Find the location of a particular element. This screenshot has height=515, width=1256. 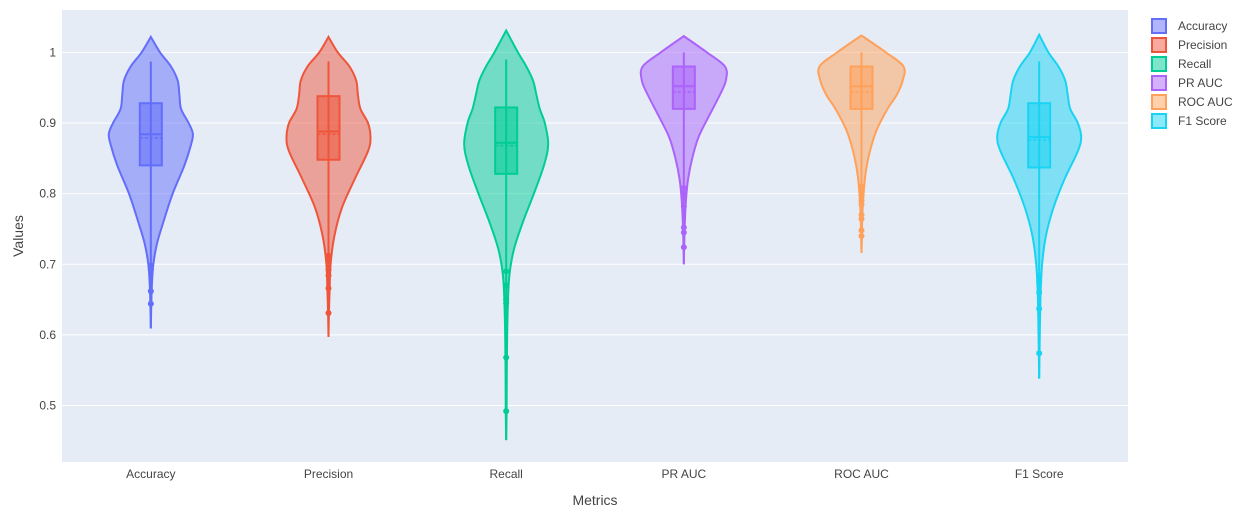

legend-label: F1 Score is located at coordinates (1202, 121).